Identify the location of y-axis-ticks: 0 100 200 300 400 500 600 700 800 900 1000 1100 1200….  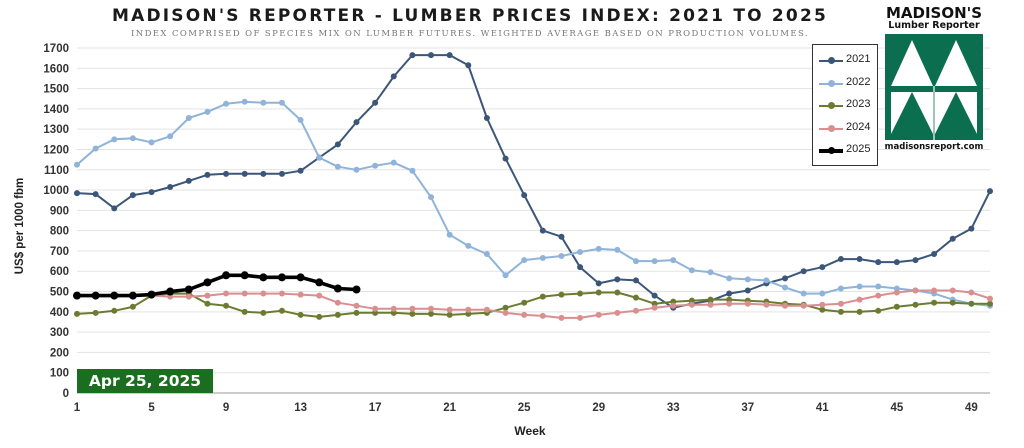
(56, 221).